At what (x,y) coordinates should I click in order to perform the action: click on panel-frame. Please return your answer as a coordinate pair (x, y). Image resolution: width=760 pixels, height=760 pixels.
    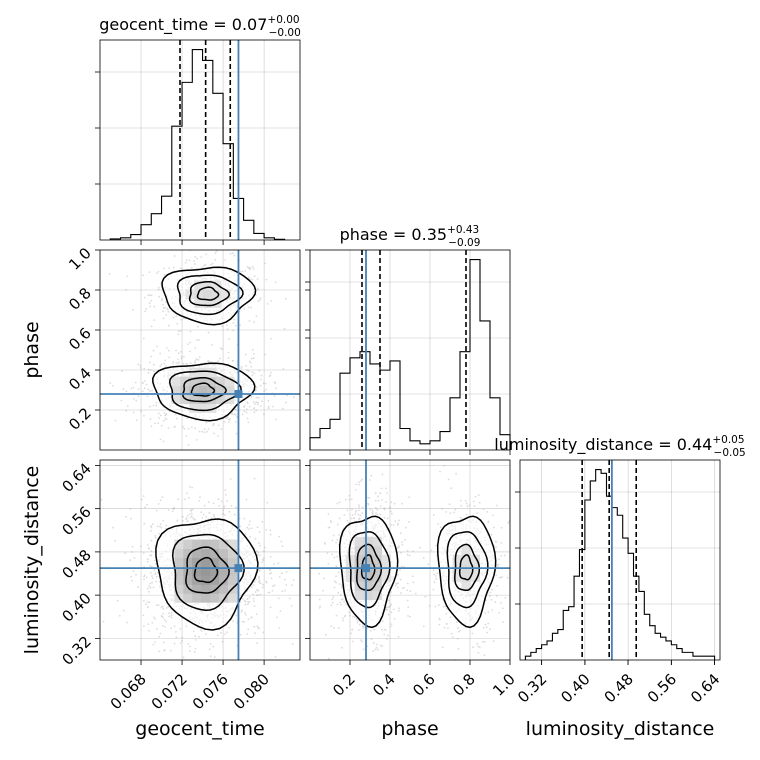
    Looking at the image, I should click on (620, 560).